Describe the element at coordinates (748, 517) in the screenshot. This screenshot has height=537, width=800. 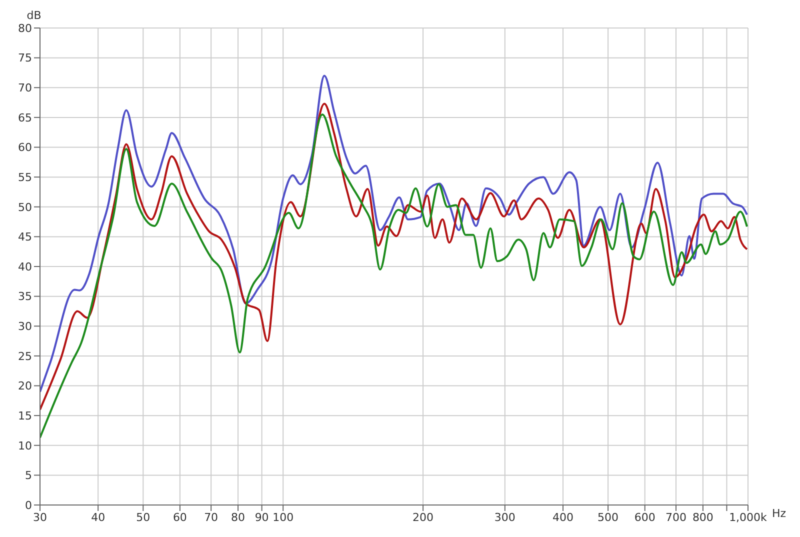
I see `x-tick-label: 1,000k` at that location.